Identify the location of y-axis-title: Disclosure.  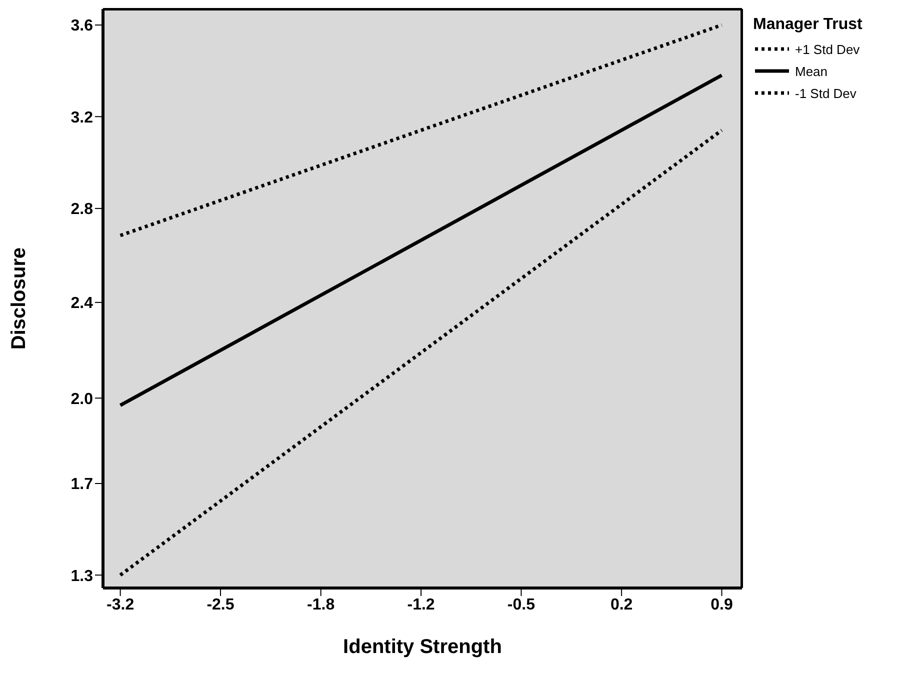
(19, 298).